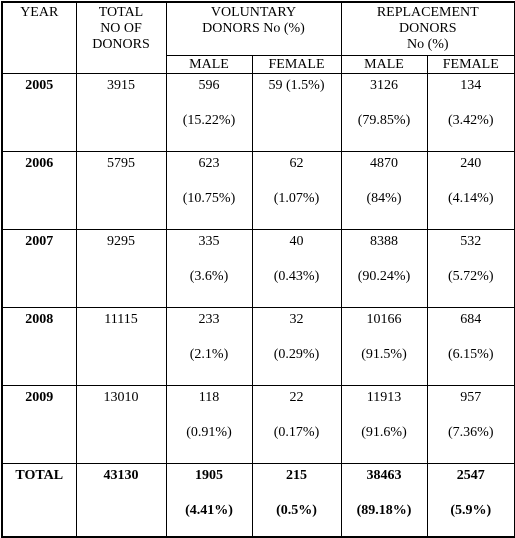 Image resolution: width=515 pixels, height=538 pixels. What do you see at coordinates (296, 163) in the screenshot?
I see `cell-line: 62` at bounding box center [296, 163].